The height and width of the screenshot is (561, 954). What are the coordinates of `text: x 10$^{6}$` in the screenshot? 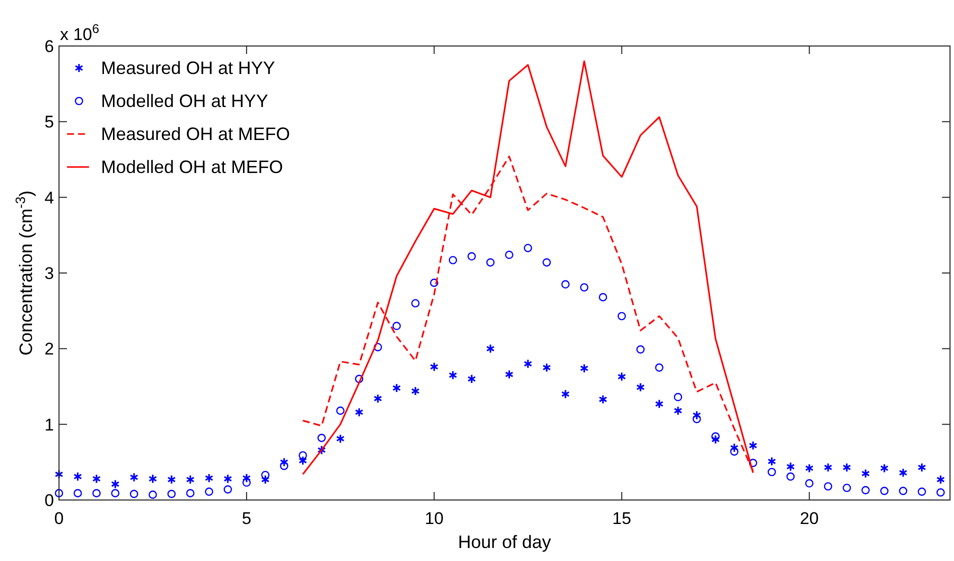 It's located at (80, 32).